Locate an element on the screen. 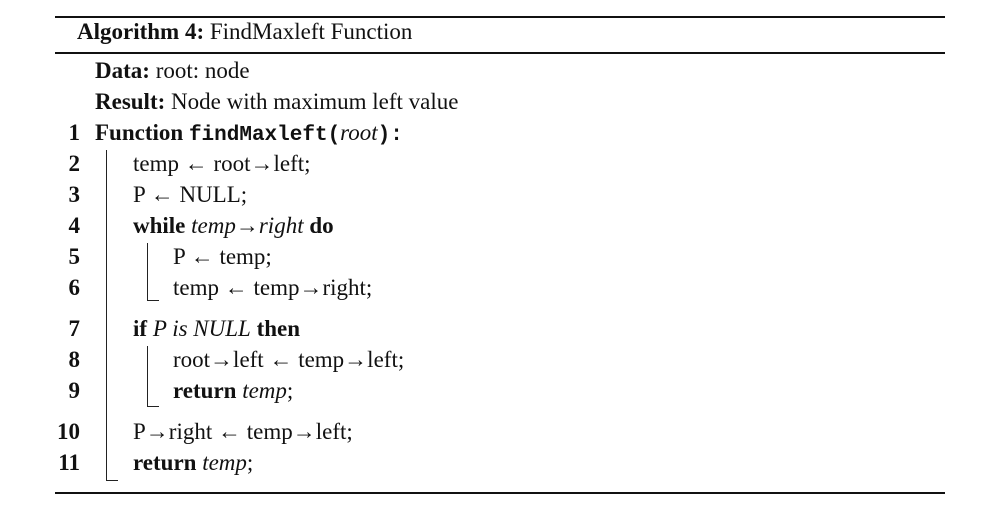  function-keyword: Function is located at coordinates (139, 132).